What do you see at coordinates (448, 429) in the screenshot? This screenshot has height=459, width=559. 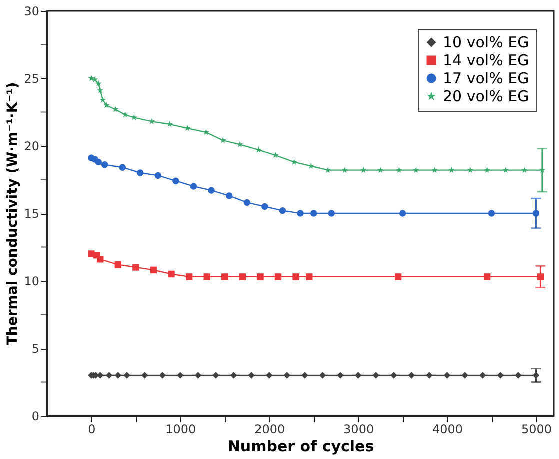 I see `x-tick-label: 4000` at bounding box center [448, 429].